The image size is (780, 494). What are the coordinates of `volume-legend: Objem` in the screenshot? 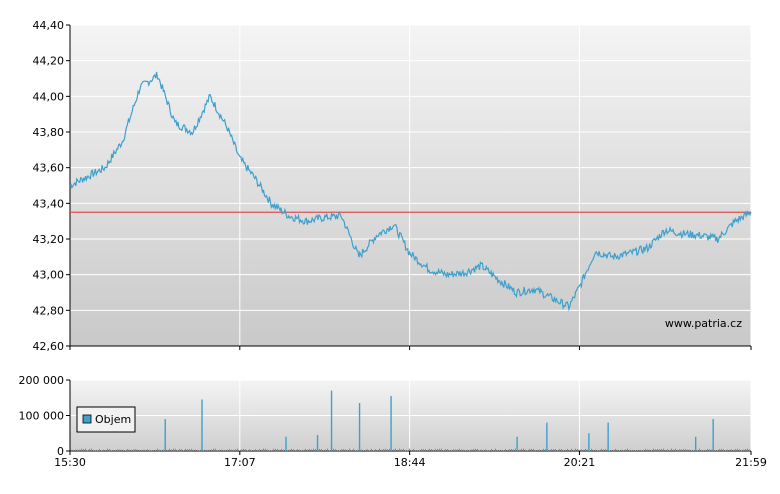 It's located at (106, 419).